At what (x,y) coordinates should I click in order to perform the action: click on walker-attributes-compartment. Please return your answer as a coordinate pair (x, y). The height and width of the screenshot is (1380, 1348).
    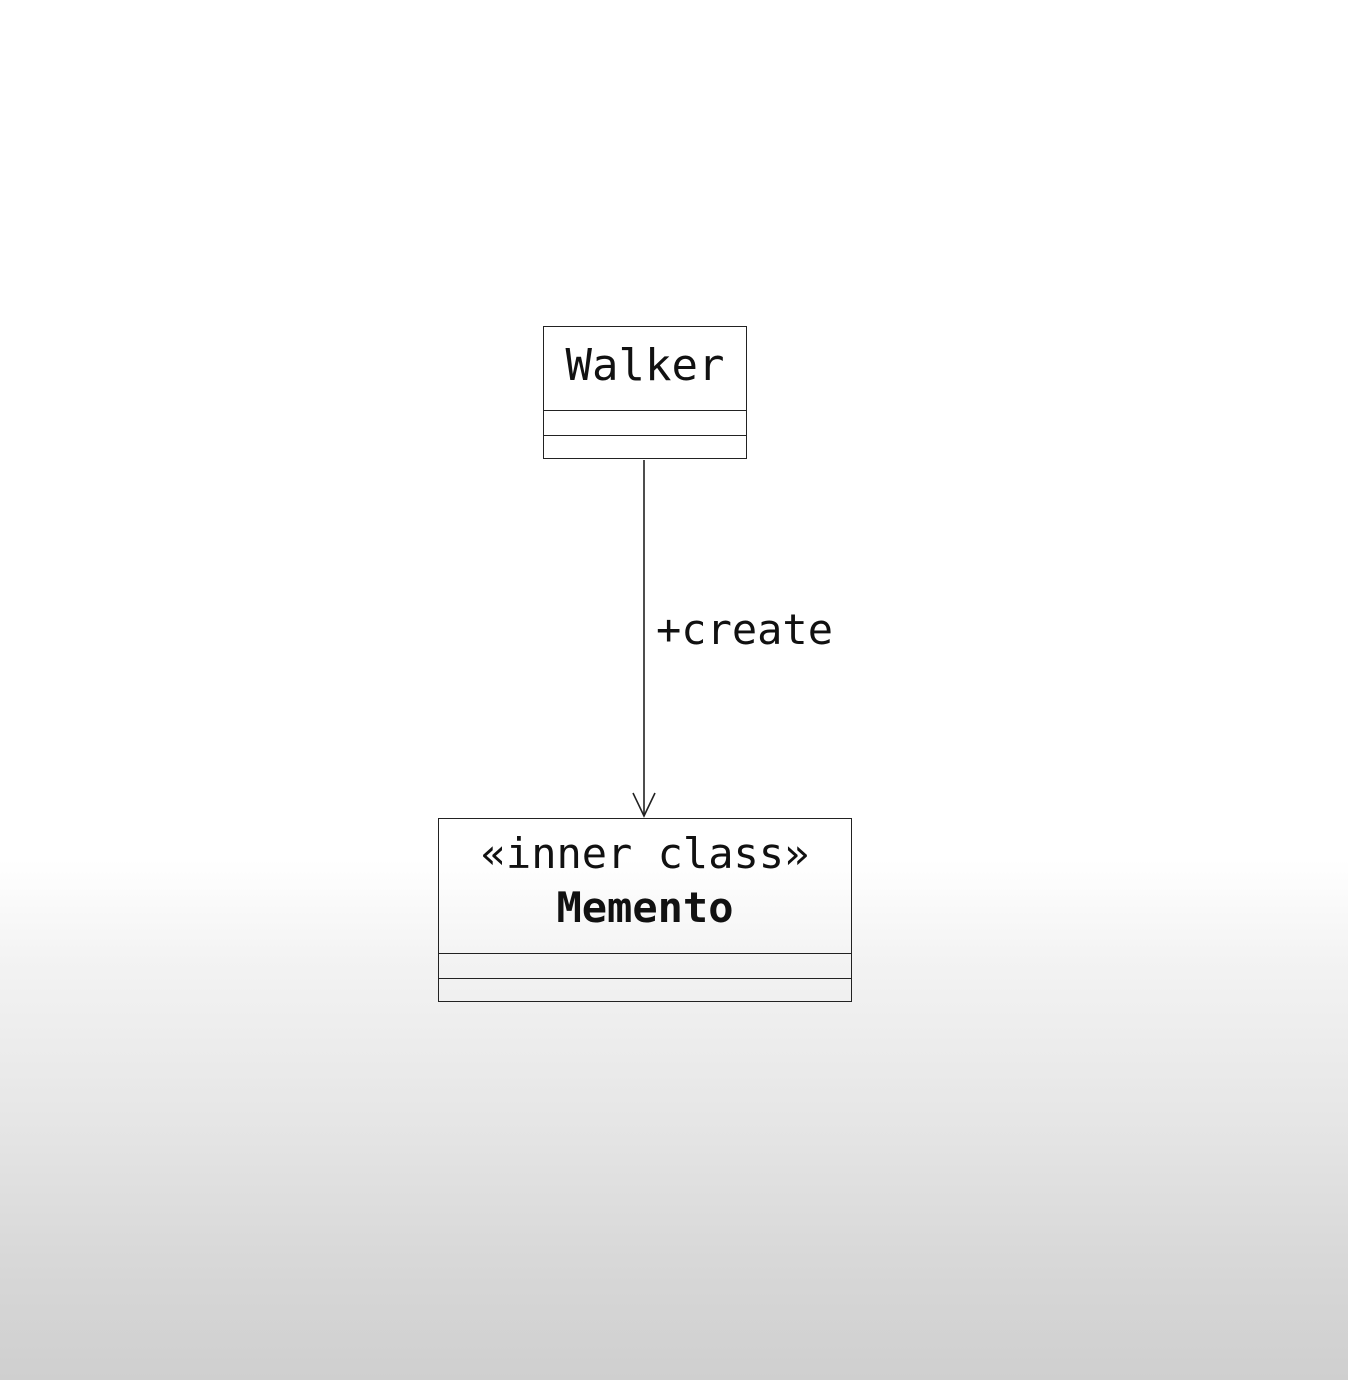
    Looking at the image, I should click on (645, 423).